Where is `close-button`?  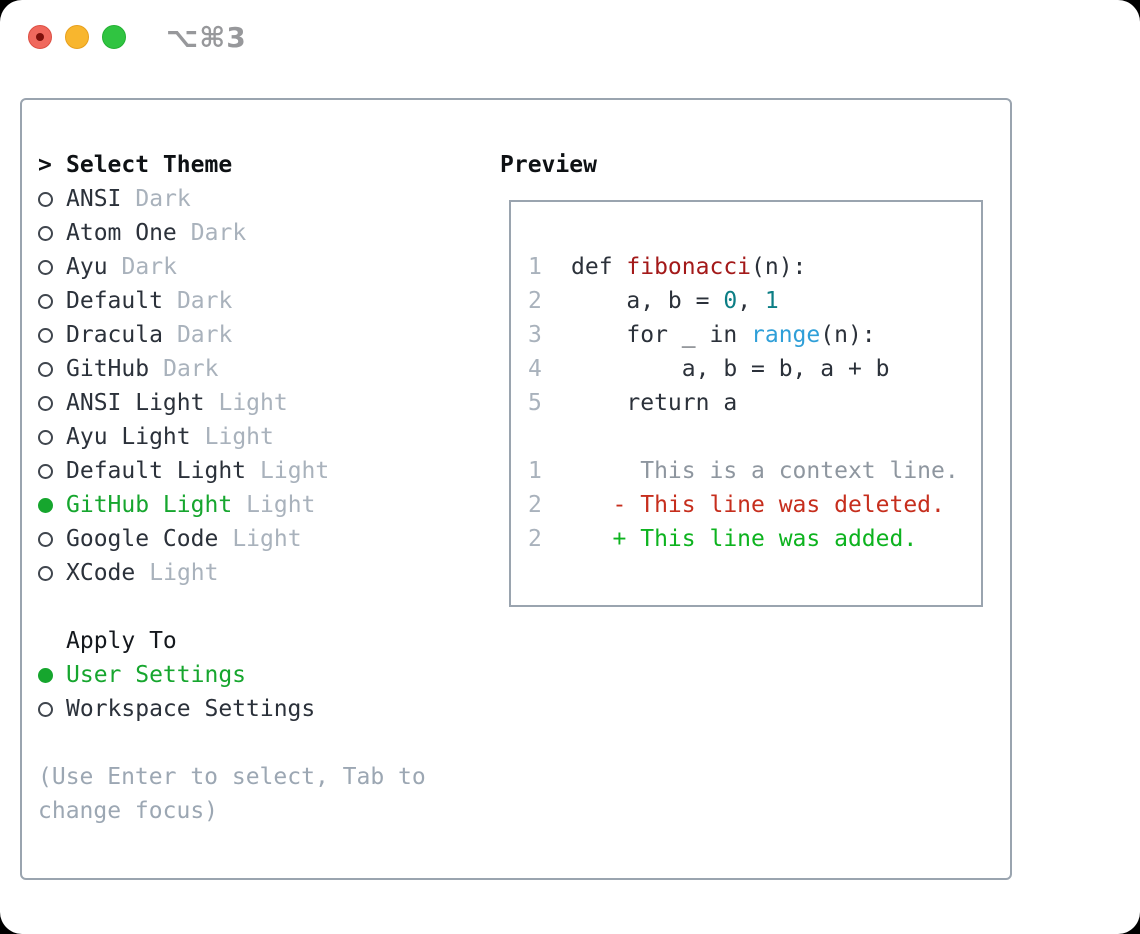
close-button is located at coordinates (40, 37).